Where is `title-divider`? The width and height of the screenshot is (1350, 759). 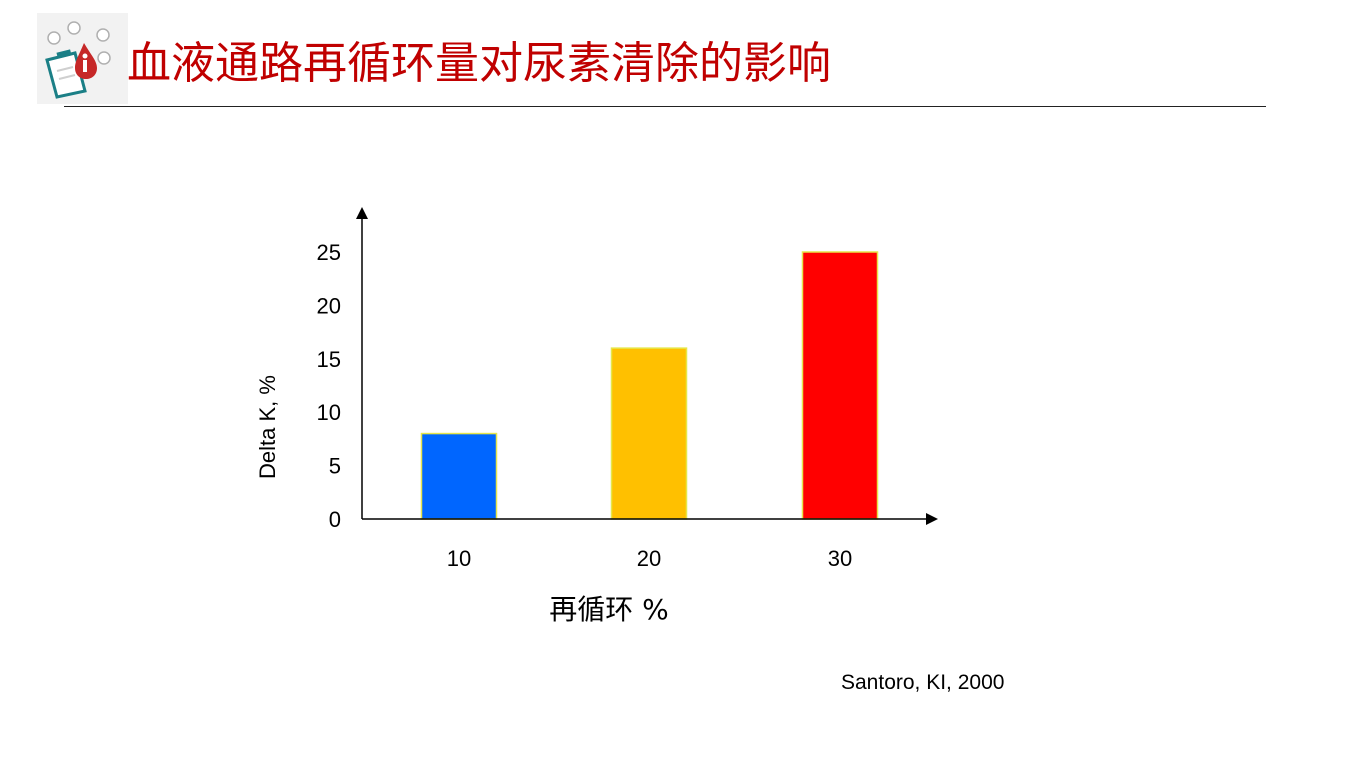
title-divider is located at coordinates (665, 106).